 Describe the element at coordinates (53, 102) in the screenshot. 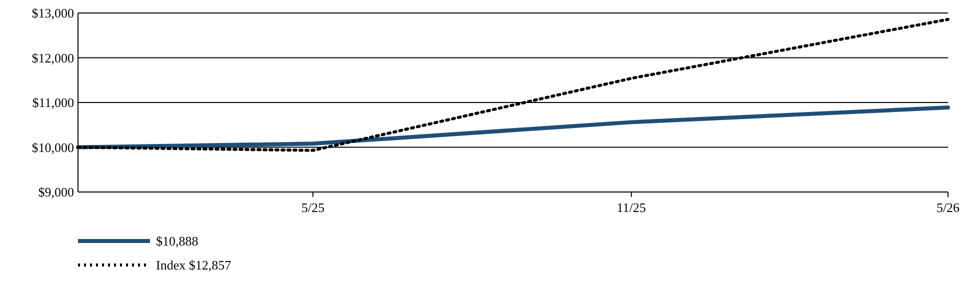

I see `y-tick-label: $11,000` at that location.